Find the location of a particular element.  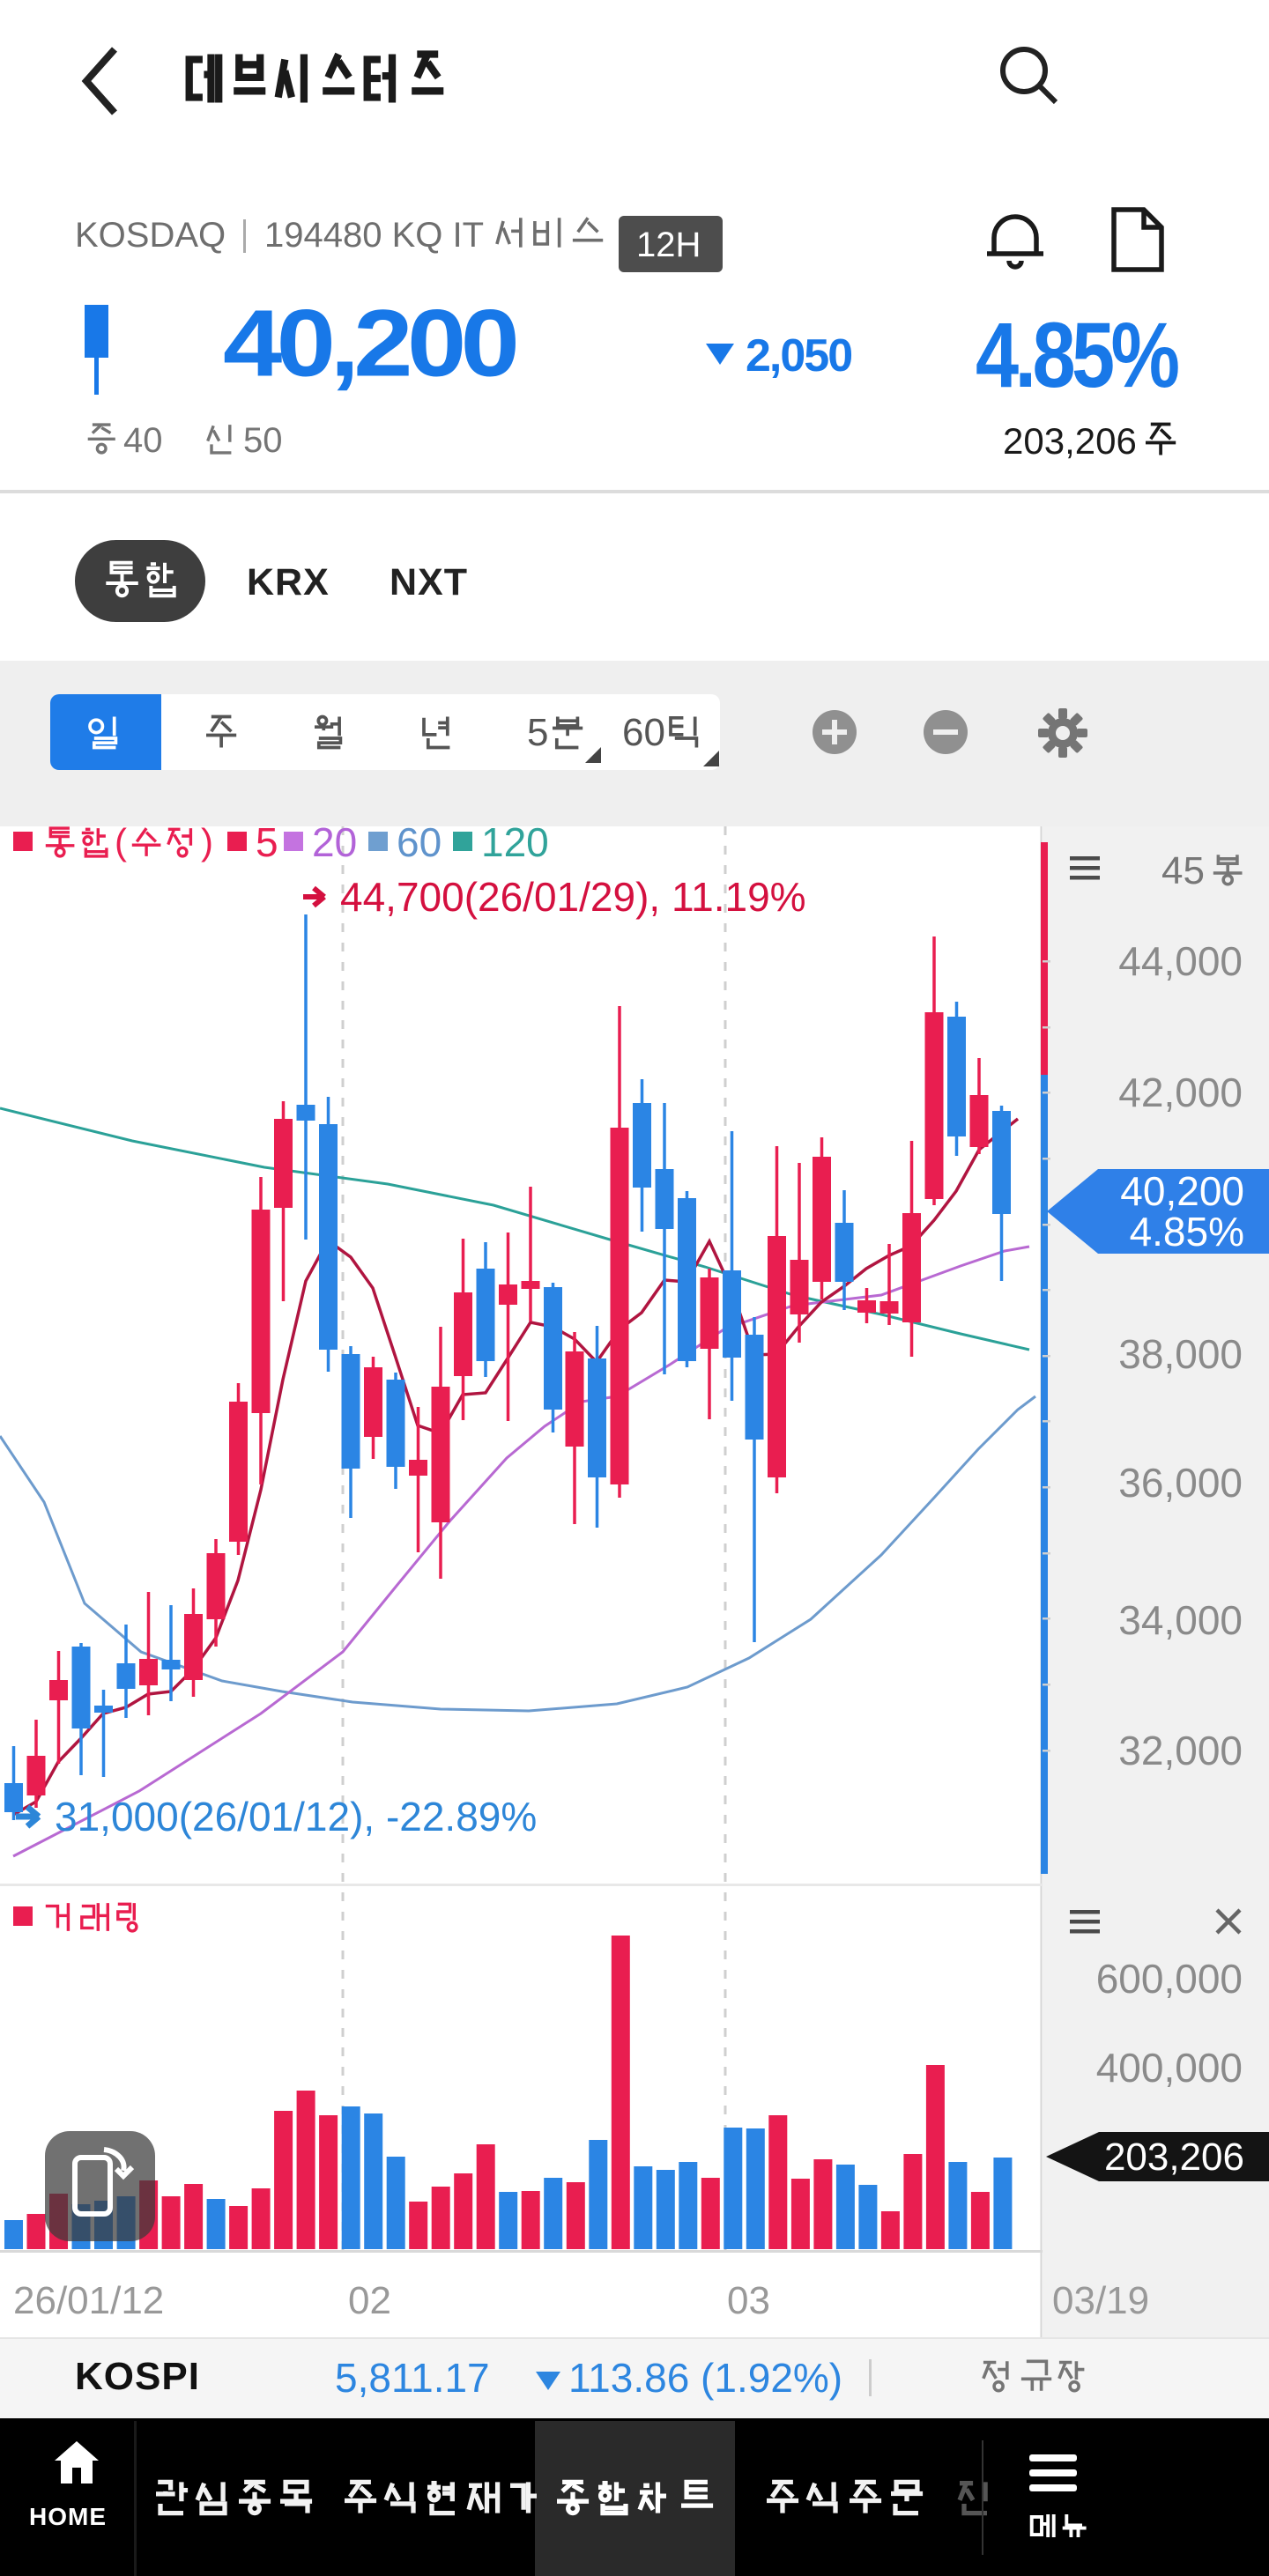

svg-text: 42,000 is located at coordinates (1180, 1092).